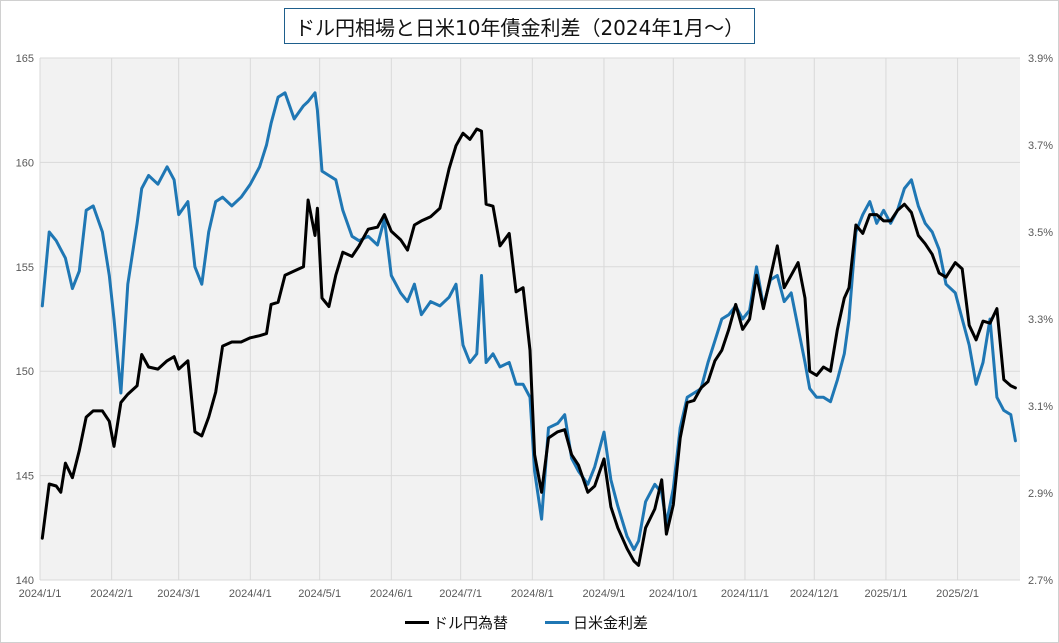 This screenshot has width=1059, height=643. I want to click on right-axis-tick-labels: 2.7% 2.9% 3.1% 3.3% 3.5% 3.7% 3.9%, so click(1040, 320).